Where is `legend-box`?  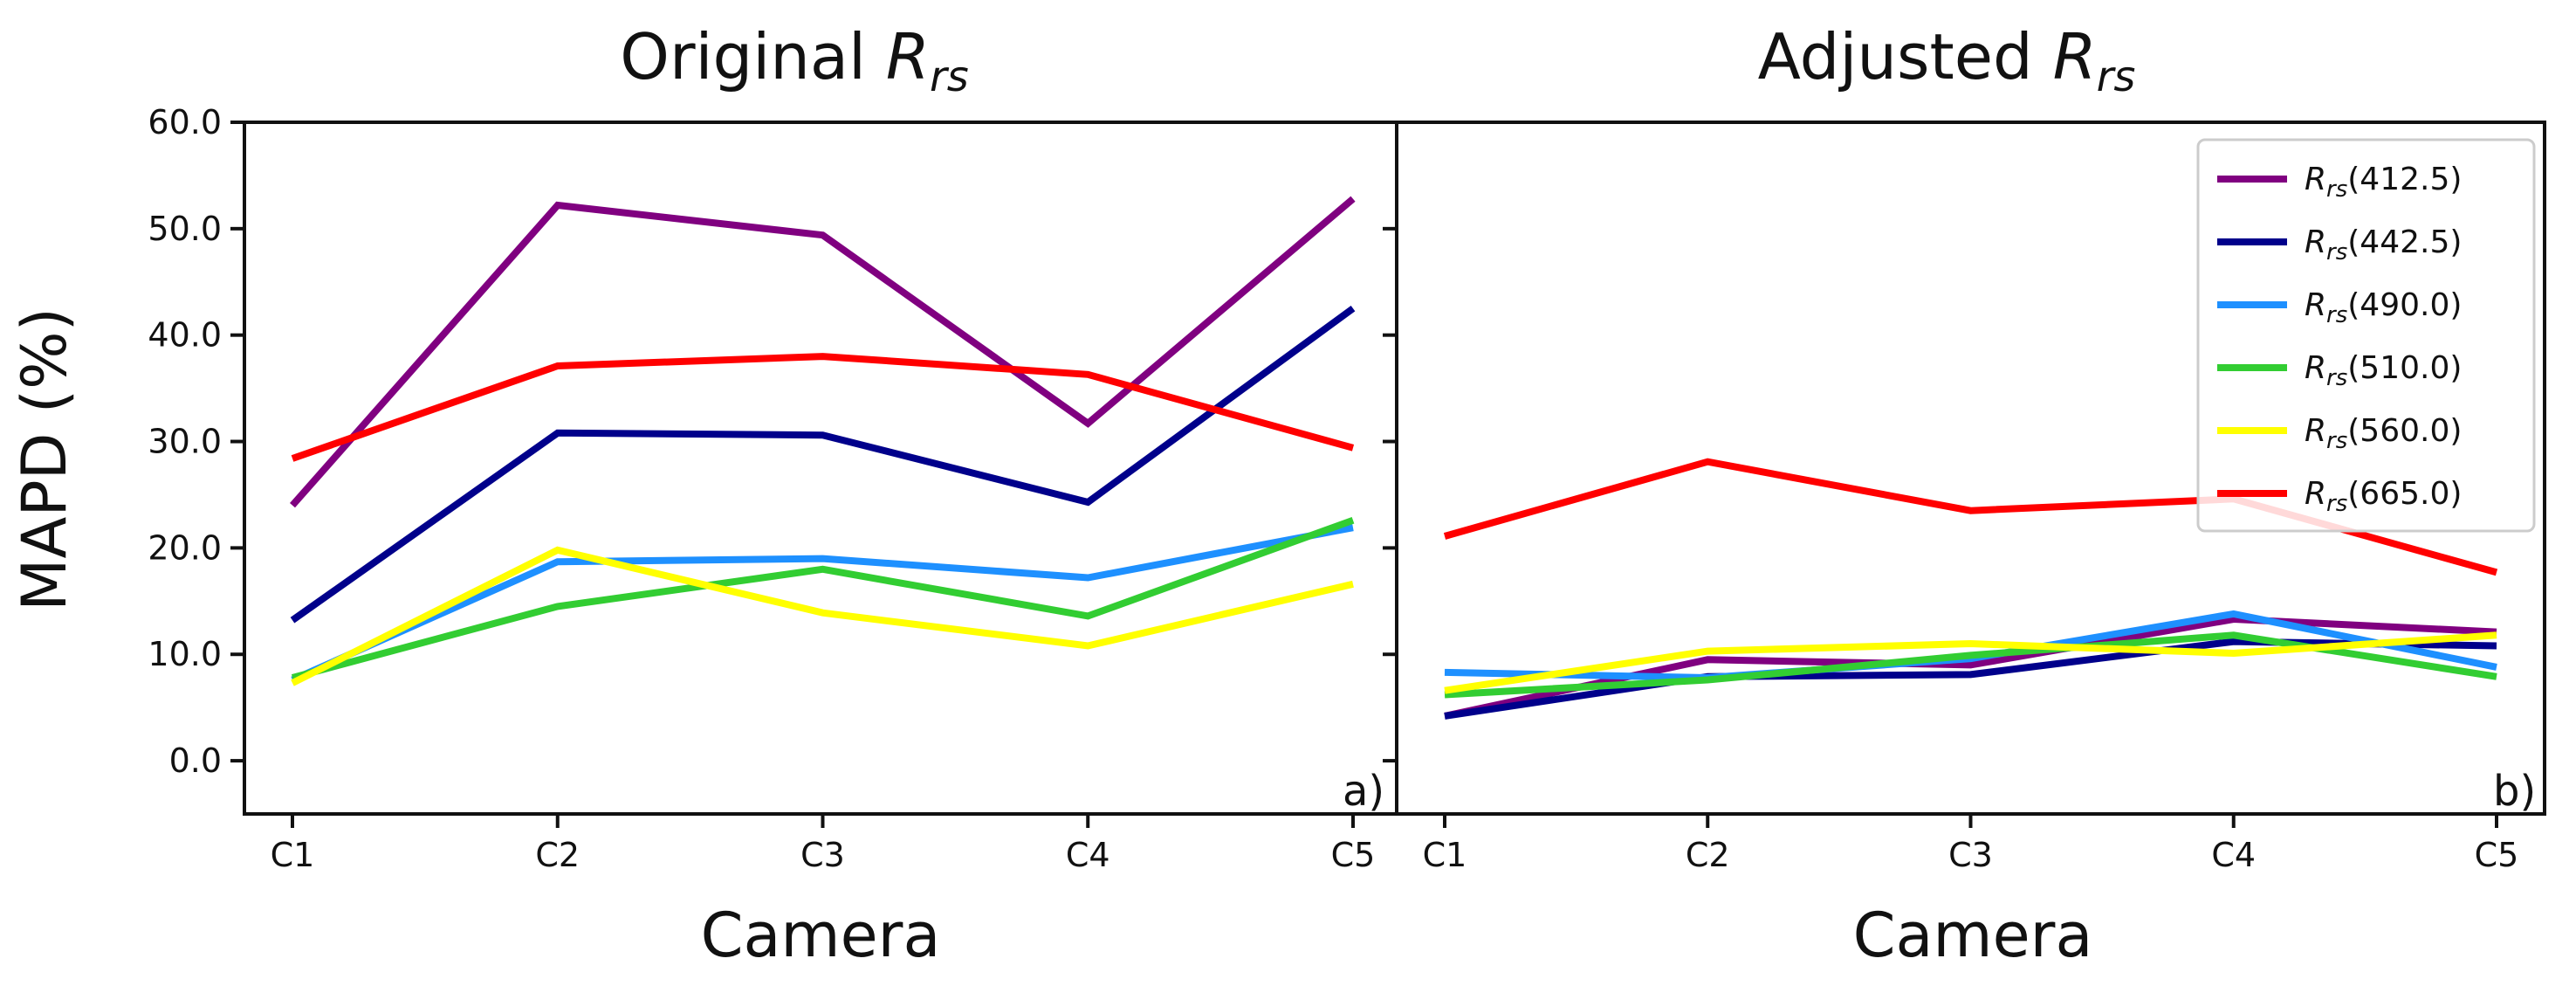 legend-box is located at coordinates (2366, 336).